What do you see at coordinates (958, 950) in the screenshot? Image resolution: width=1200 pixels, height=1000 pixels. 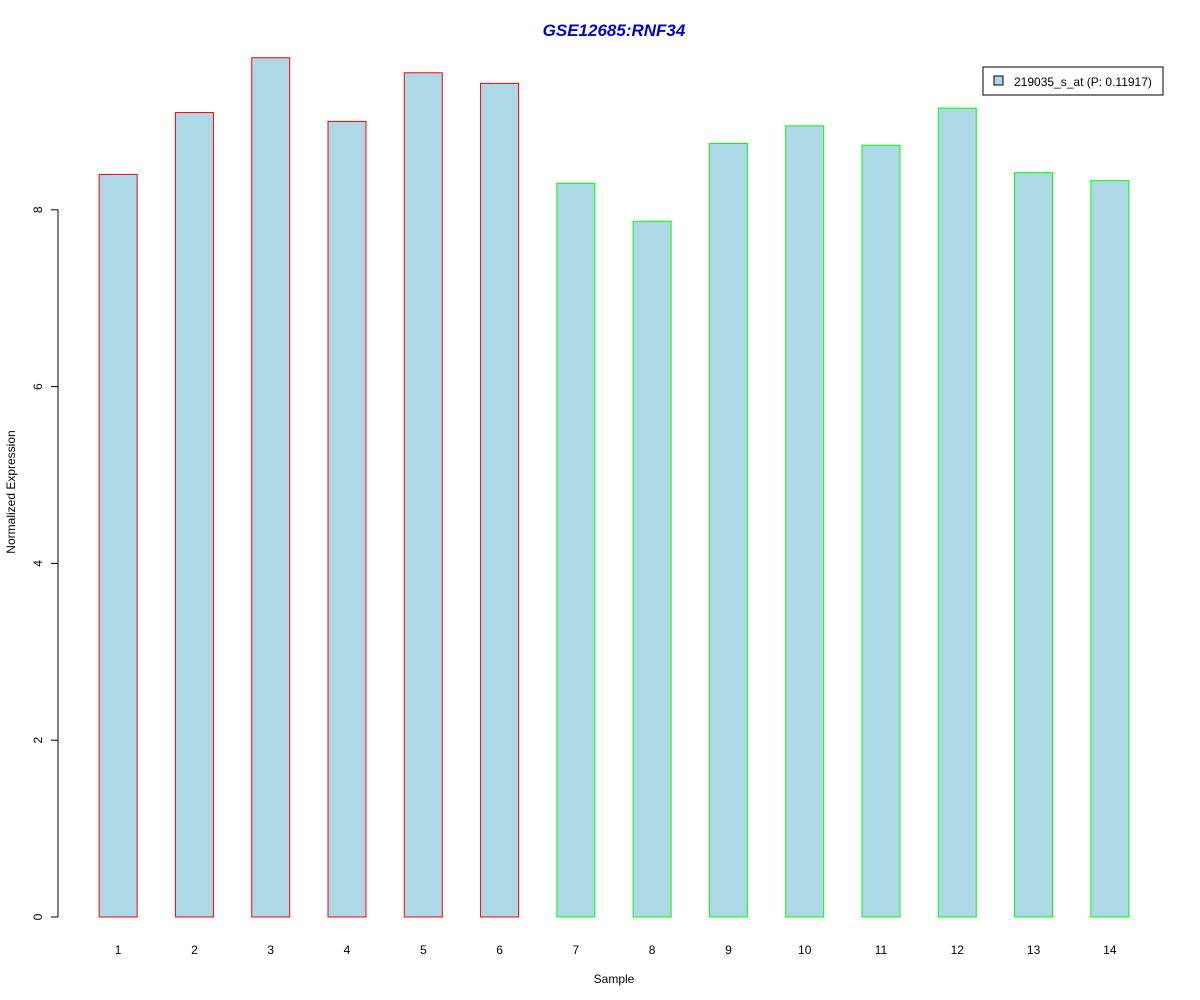 I see `x-tick-label: 12` at bounding box center [958, 950].